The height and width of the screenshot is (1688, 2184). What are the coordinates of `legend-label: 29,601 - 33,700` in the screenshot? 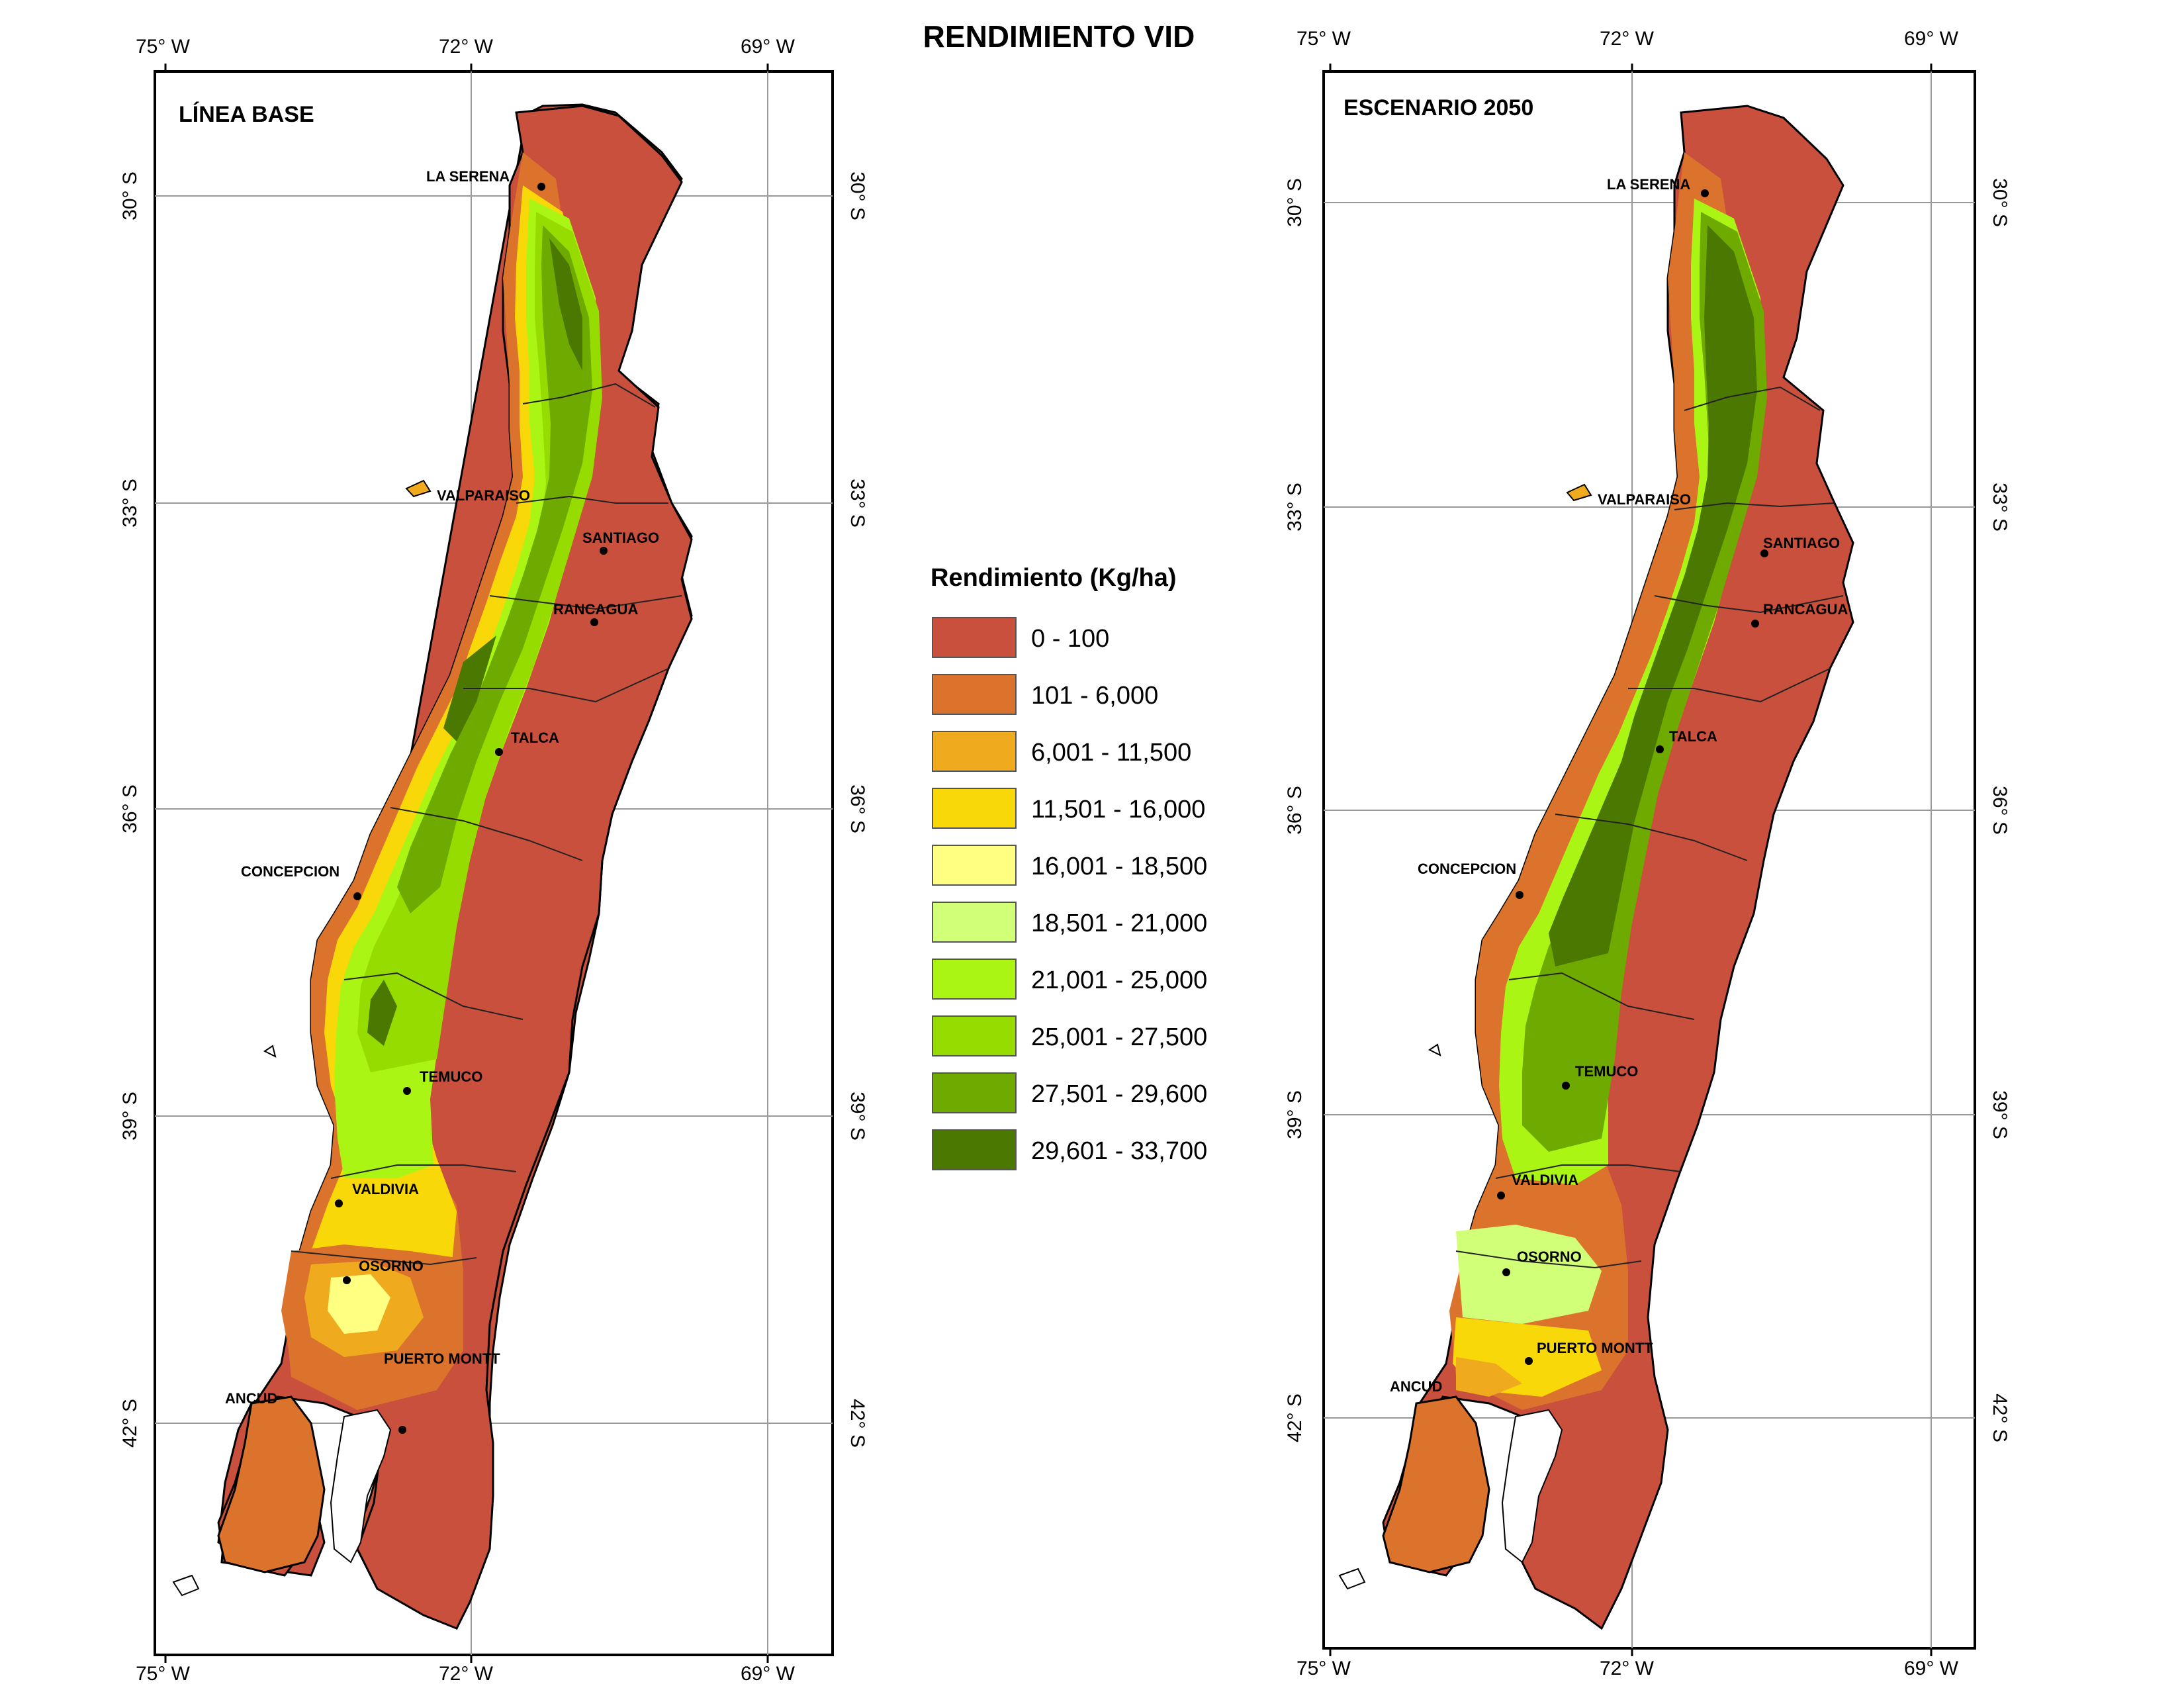 It's located at (1119, 1151).